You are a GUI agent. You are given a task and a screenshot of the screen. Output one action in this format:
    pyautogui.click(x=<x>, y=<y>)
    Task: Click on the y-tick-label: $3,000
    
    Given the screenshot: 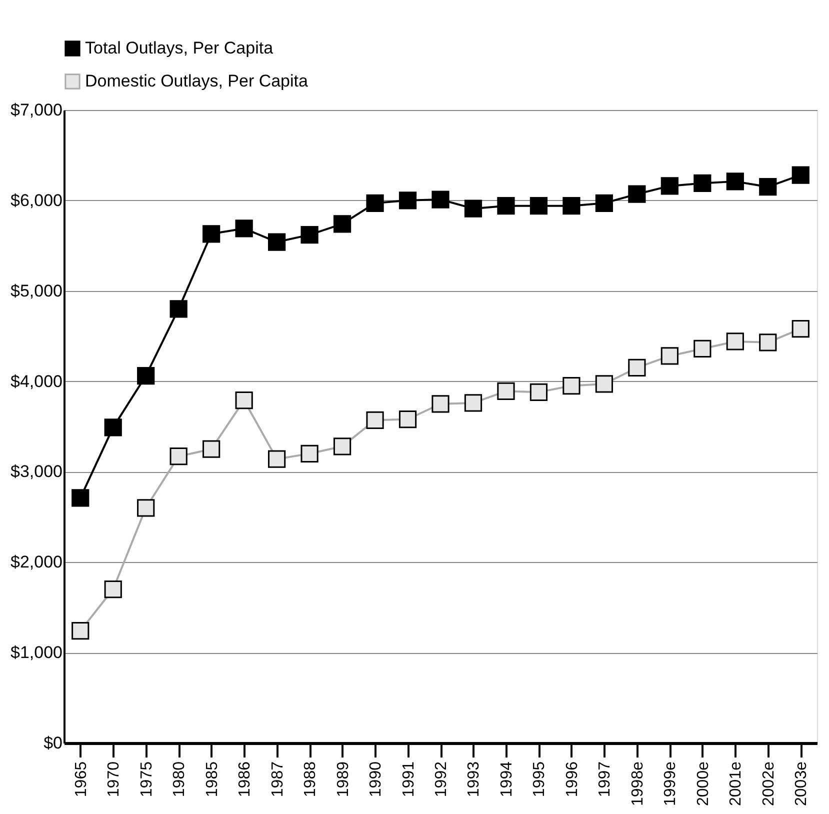 What is the action you would take?
    pyautogui.click(x=36, y=472)
    